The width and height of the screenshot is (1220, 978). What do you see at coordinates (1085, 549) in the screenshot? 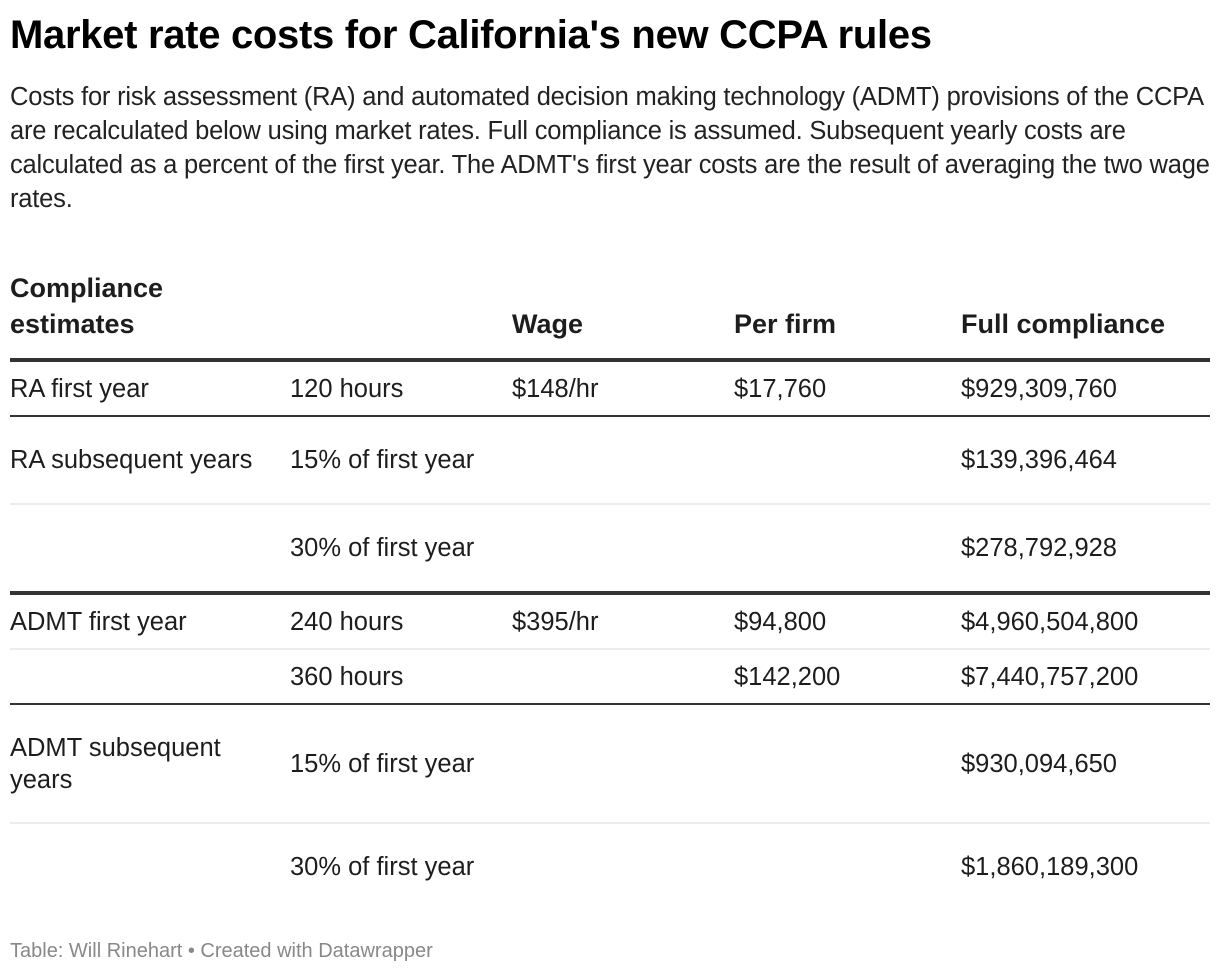
I see `cell-full-compliance: $278,792,928` at bounding box center [1085, 549].